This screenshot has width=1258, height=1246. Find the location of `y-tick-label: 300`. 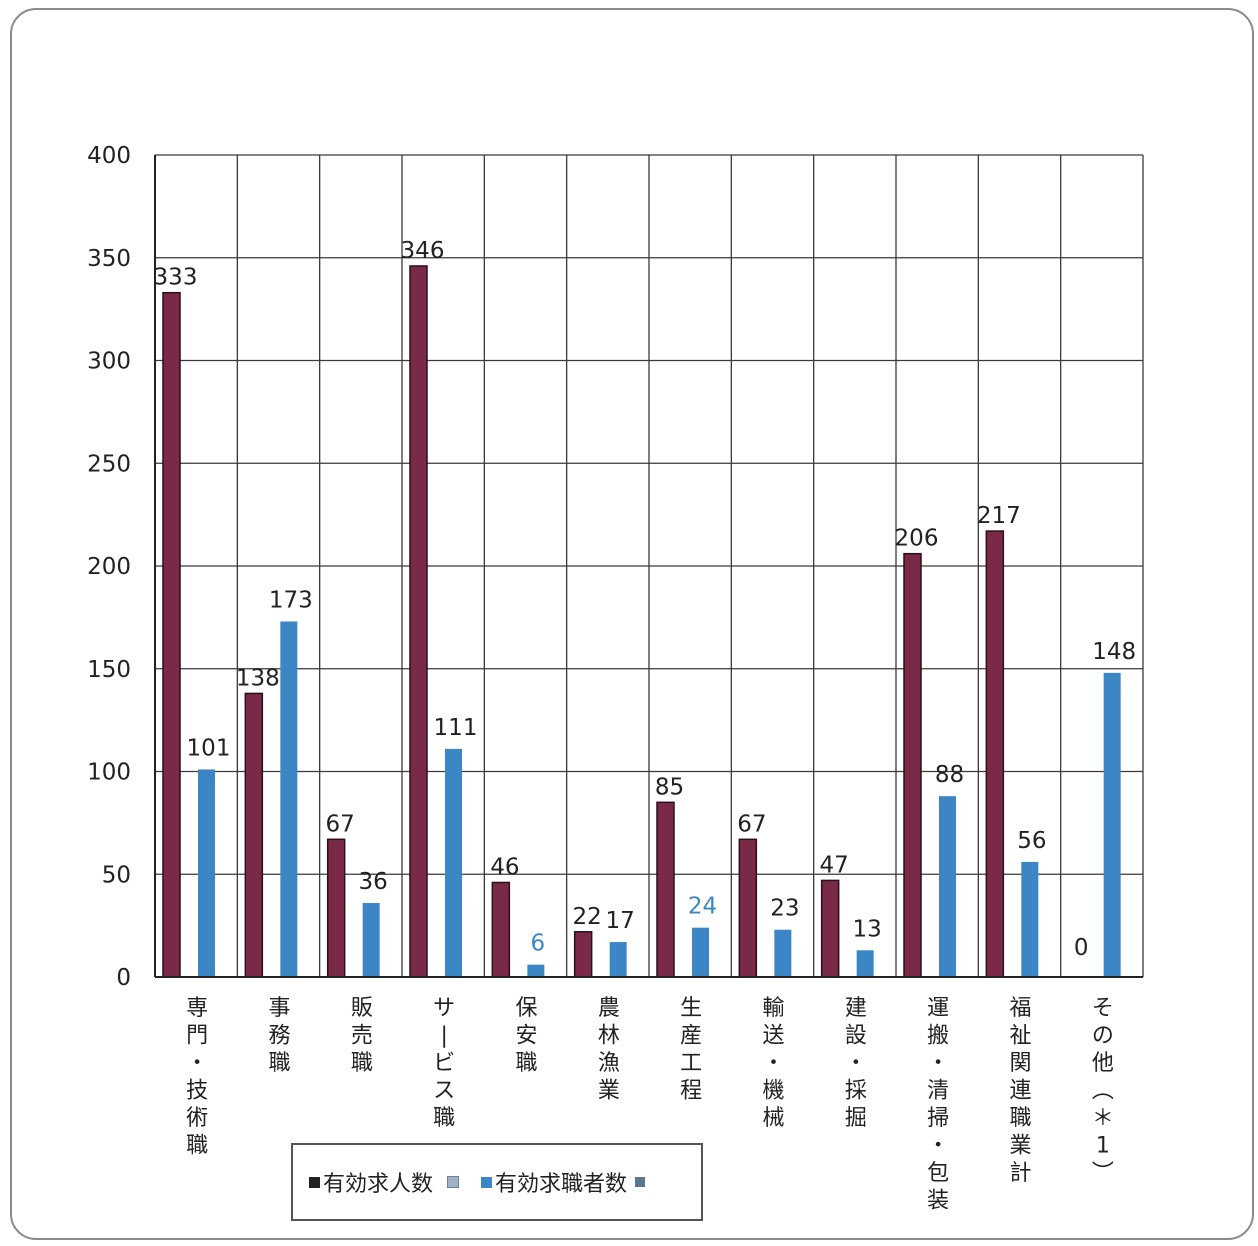

y-tick-label: 300 is located at coordinates (109, 362).